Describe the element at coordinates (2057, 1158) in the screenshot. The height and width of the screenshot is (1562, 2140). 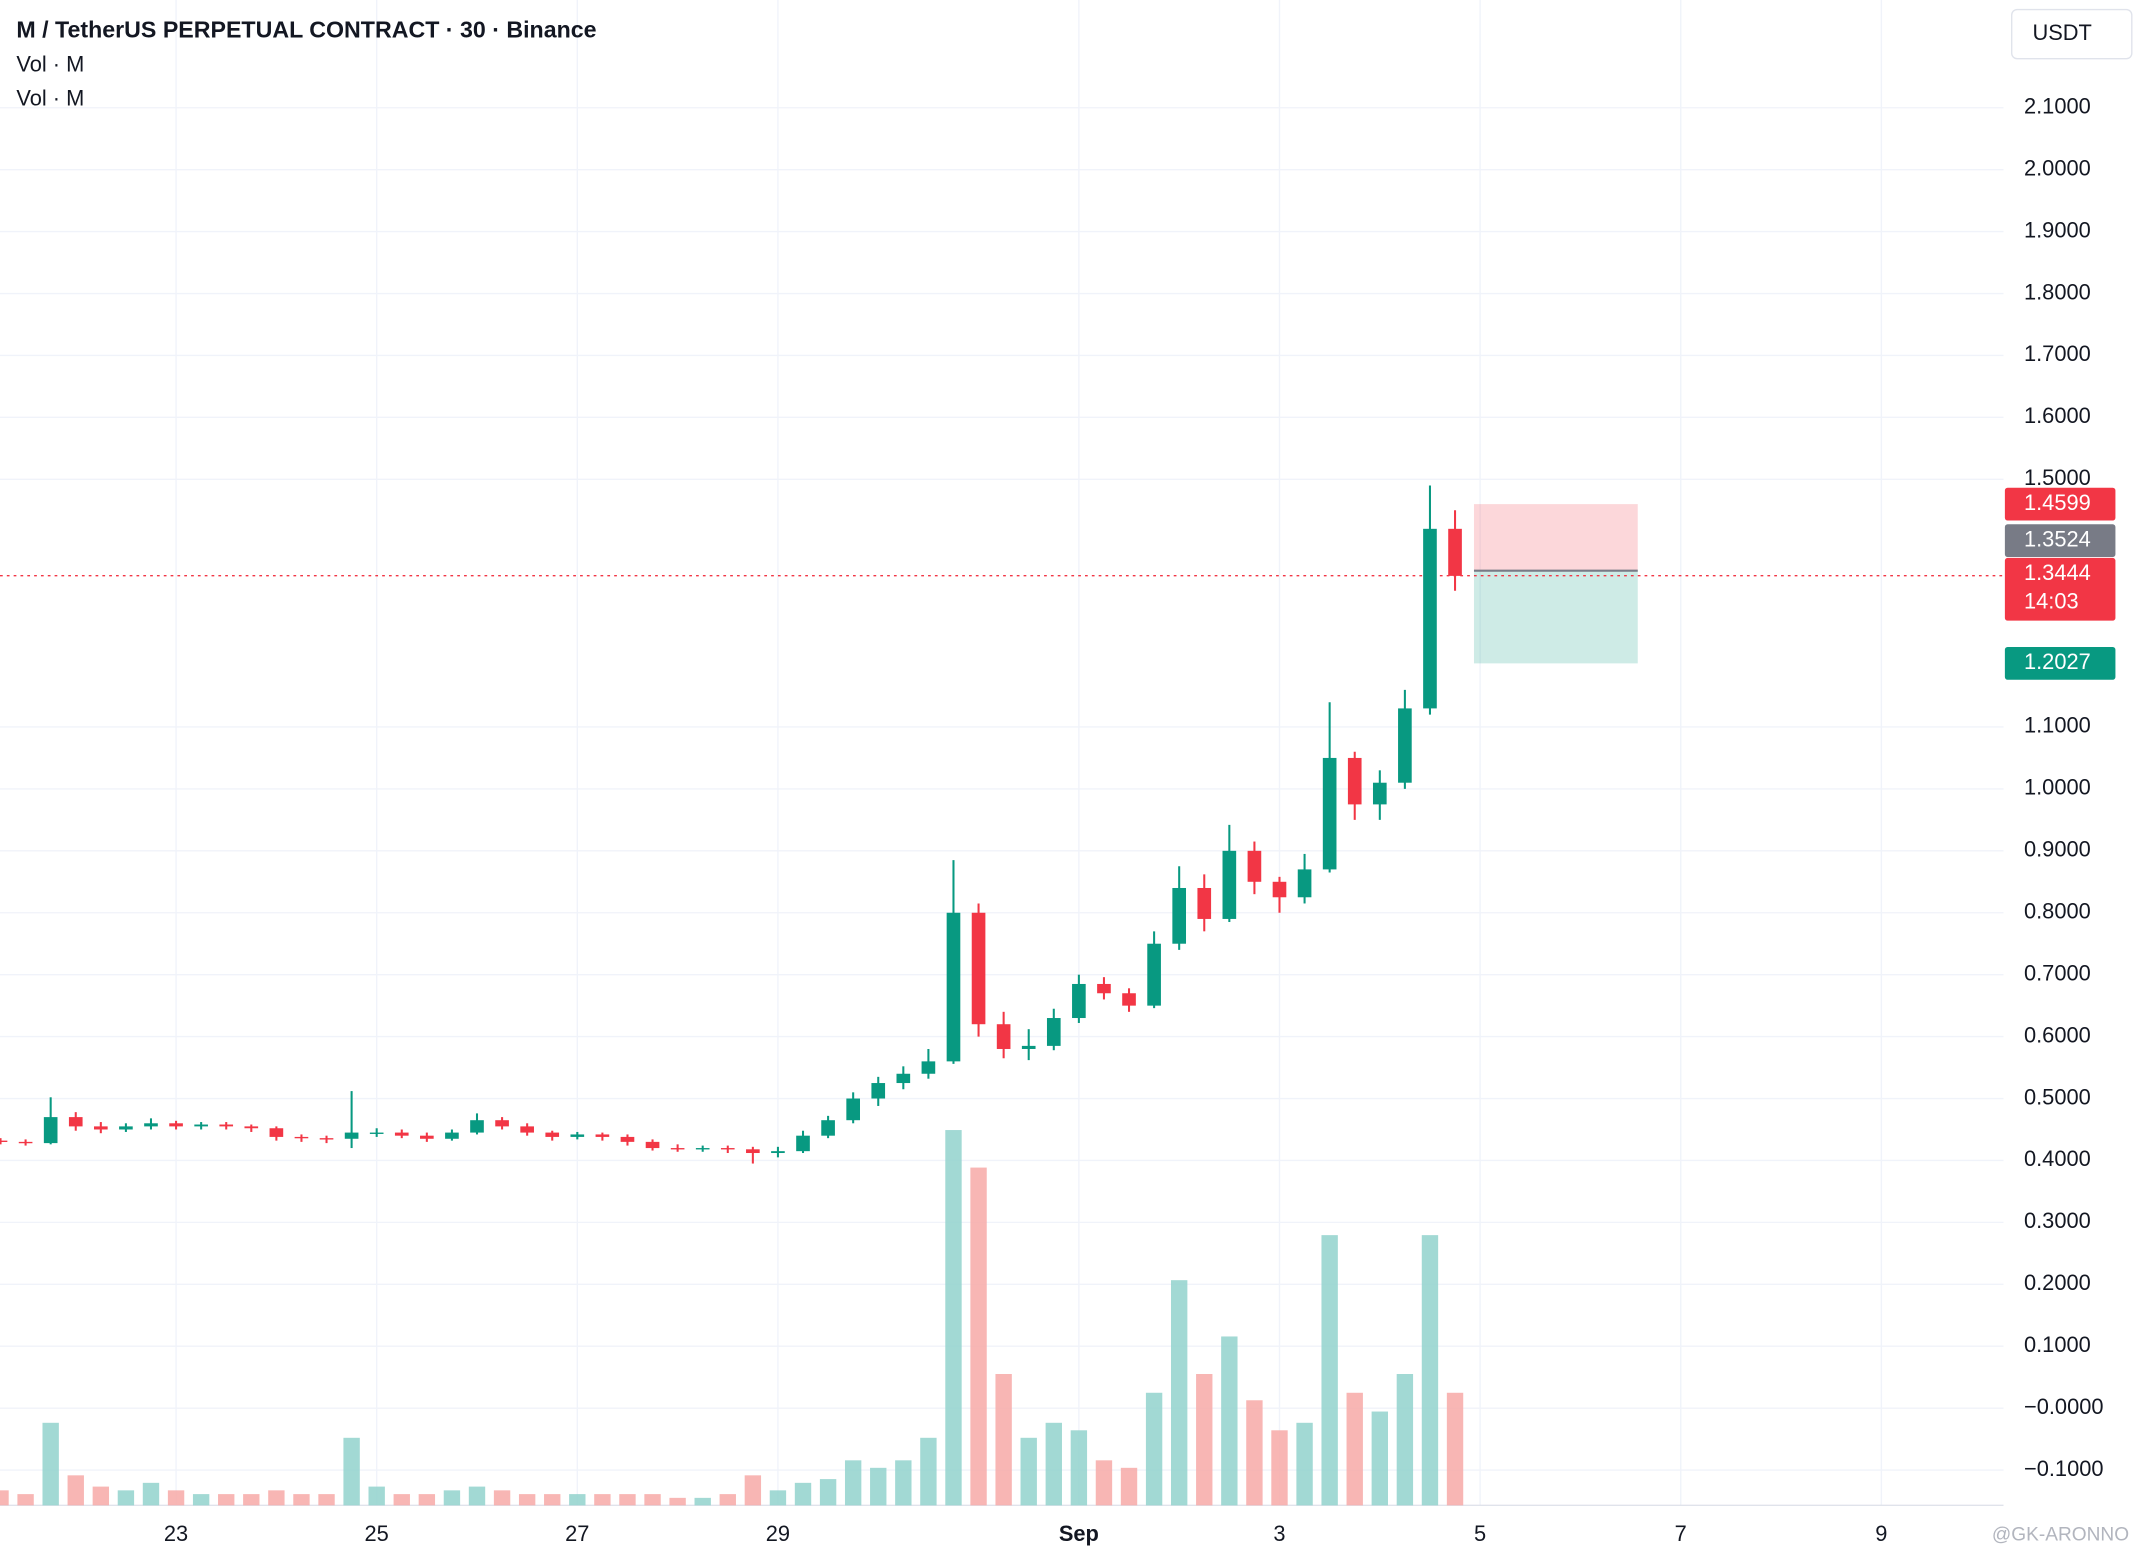
I see `y-tick-label: 0.4000` at that location.